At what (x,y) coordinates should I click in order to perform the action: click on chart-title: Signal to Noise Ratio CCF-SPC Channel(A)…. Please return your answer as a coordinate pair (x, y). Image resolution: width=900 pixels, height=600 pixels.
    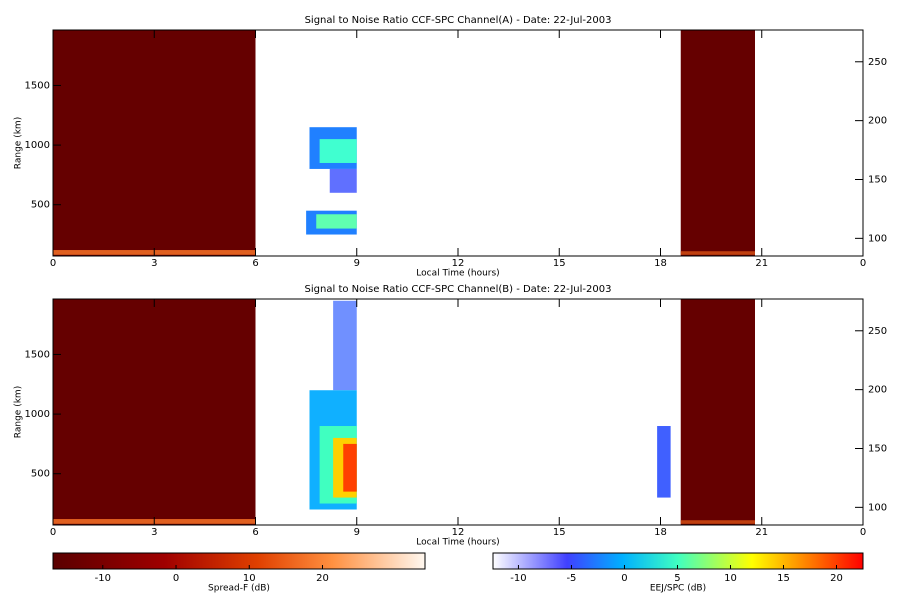
    Looking at the image, I should click on (458, 20).